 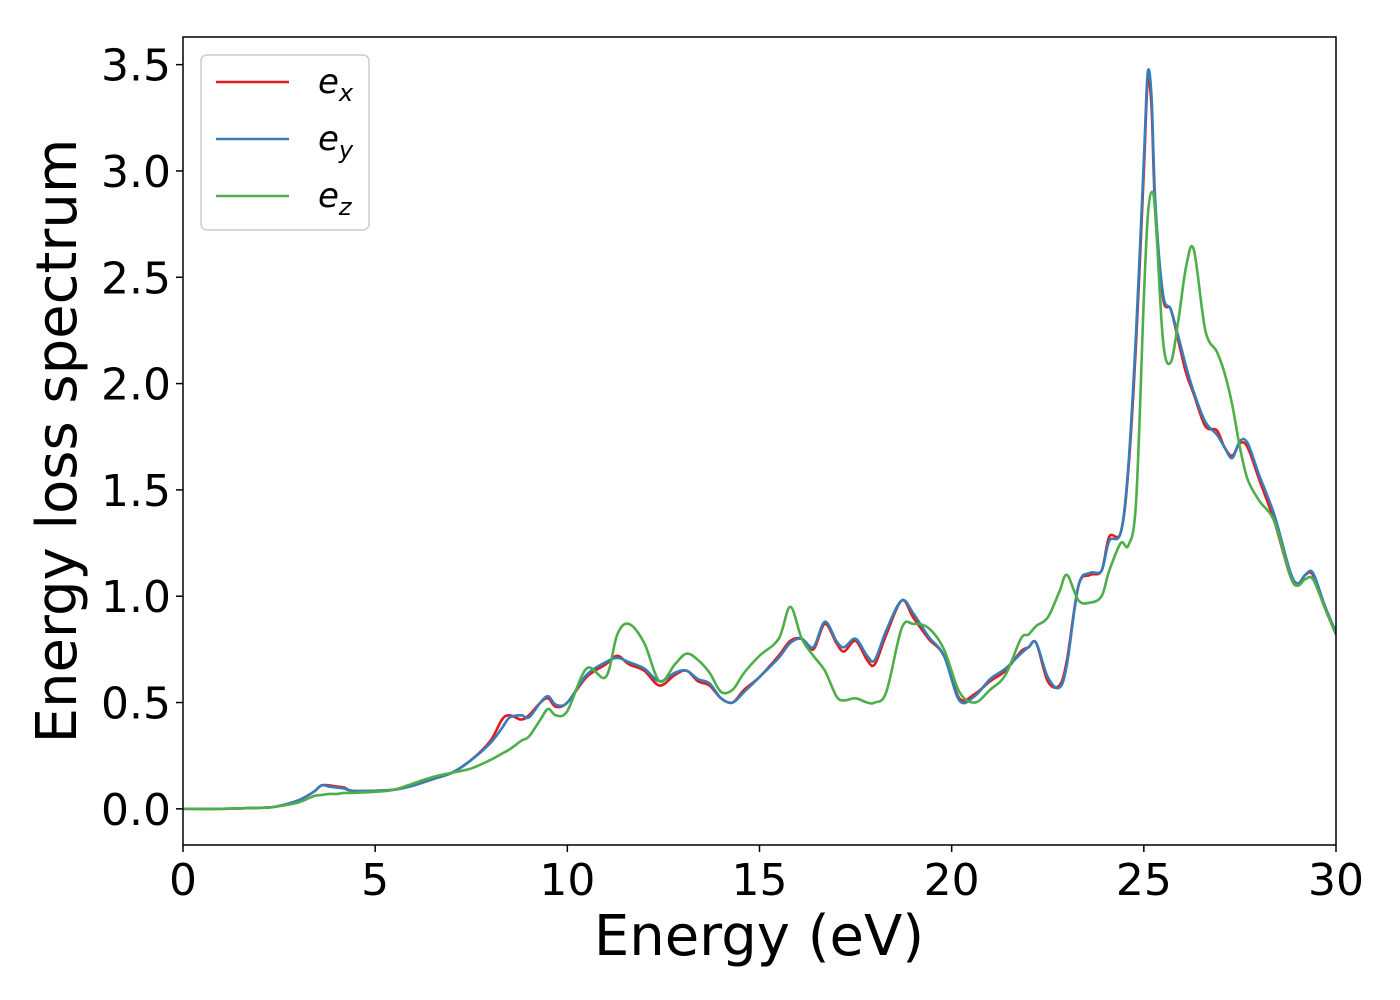 What do you see at coordinates (136, 597) in the screenshot?
I see `y-tick-label: 1.0` at bounding box center [136, 597].